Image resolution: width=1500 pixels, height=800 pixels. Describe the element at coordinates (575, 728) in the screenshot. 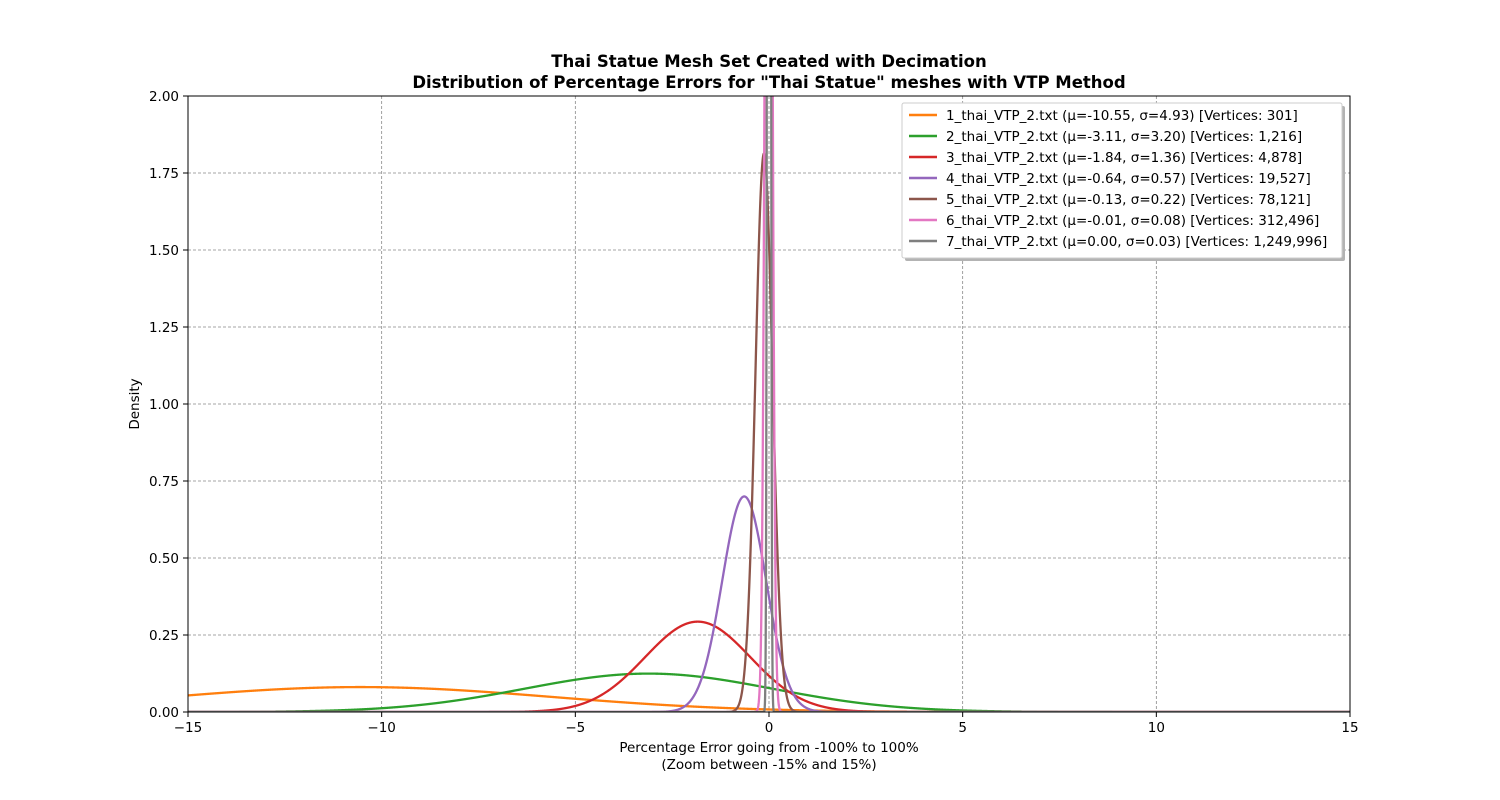

I see `x-tick-label: −5` at that location.